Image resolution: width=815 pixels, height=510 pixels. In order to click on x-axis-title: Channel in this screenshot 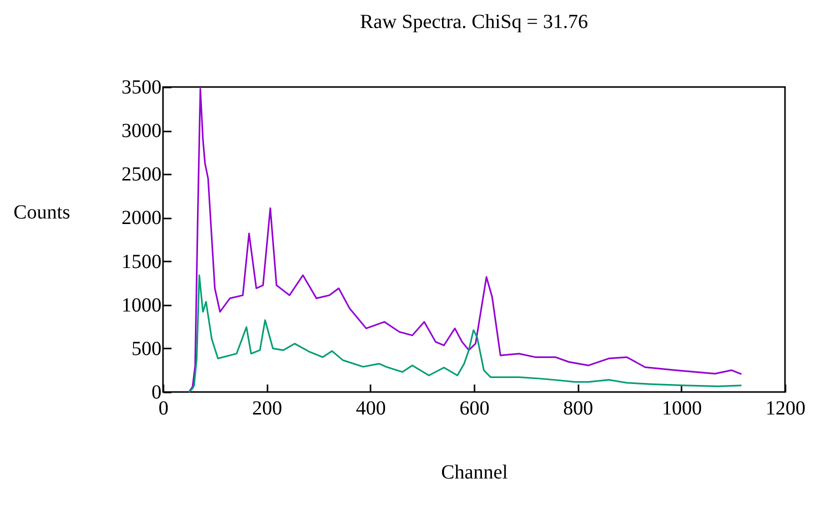, I will do `click(474, 473)`.